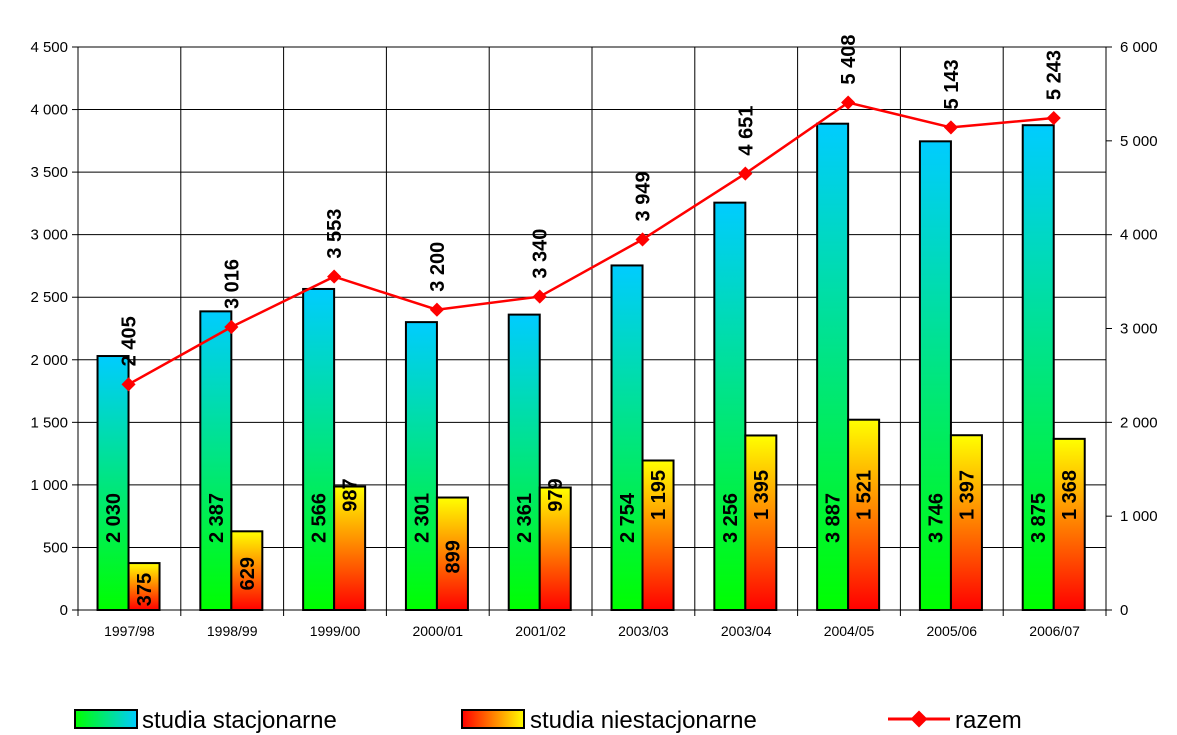 This screenshot has height=735, width=1177. I want to click on y-left-tick-label: 4 500, so click(49, 47).